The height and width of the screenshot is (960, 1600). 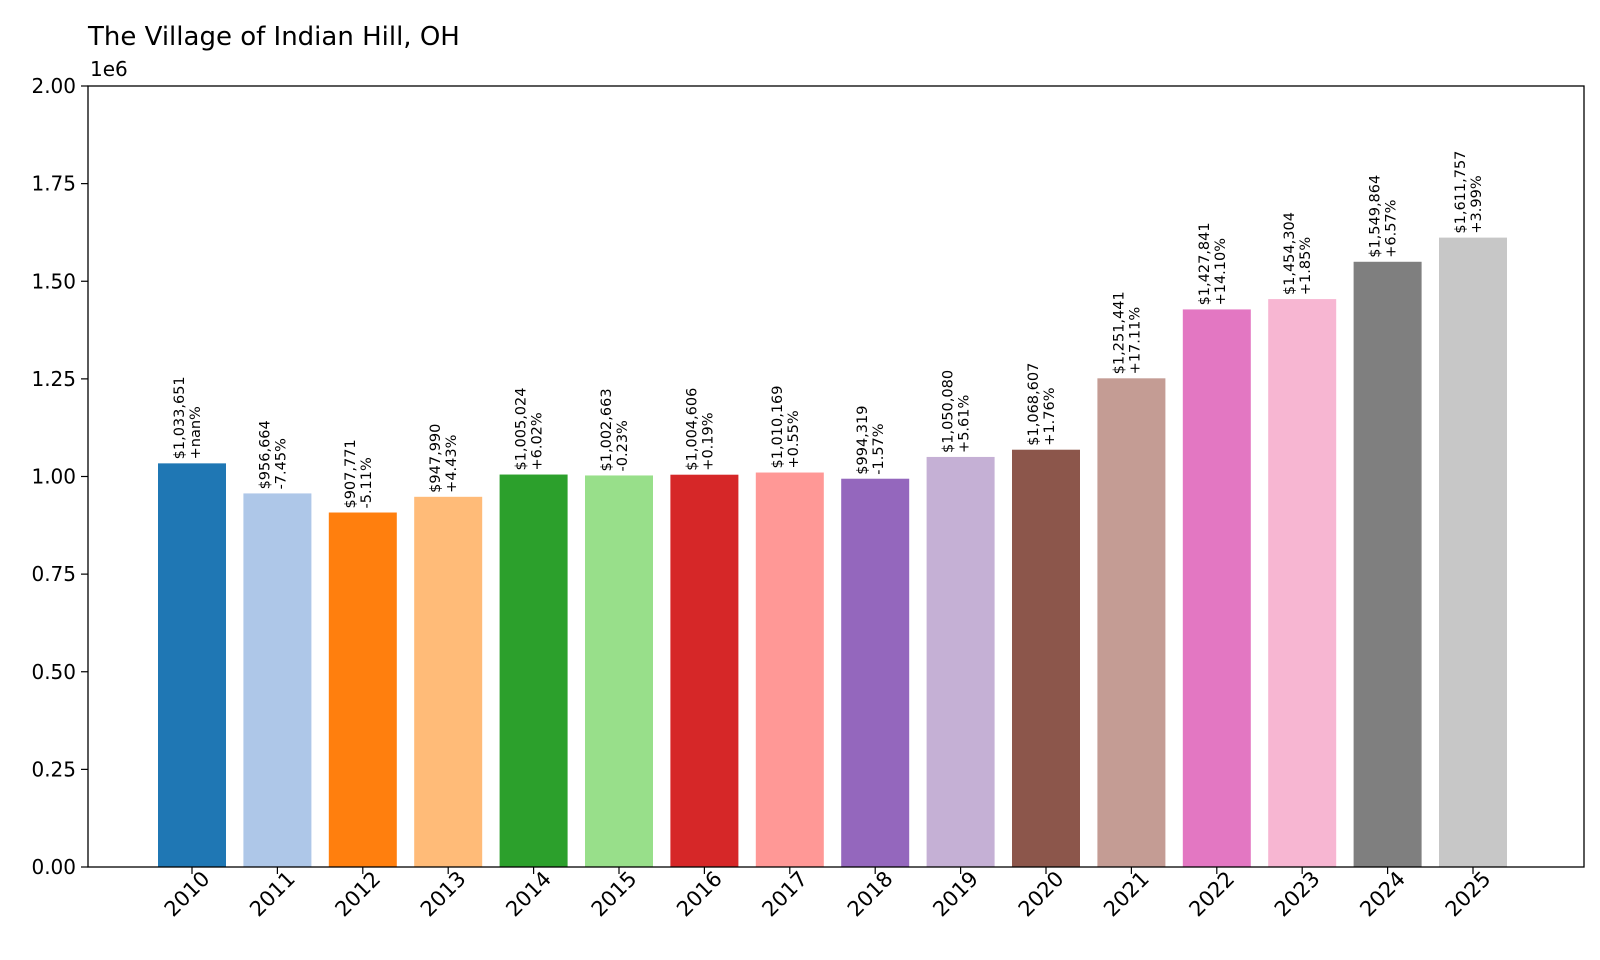 I want to click on bar-value-label: $1,427,841, so click(x=1205, y=263).